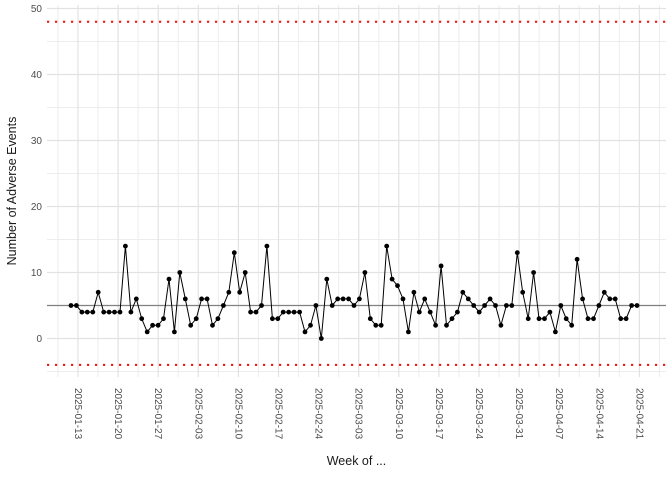  I want to click on y-axis-tick-label: 30, so click(37, 141).